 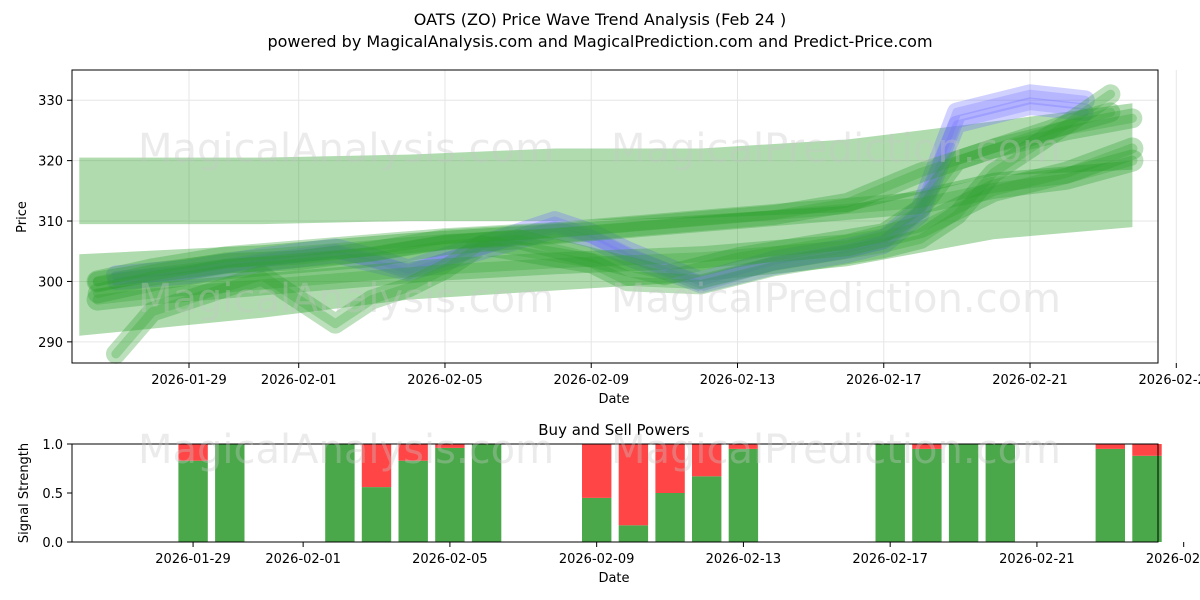 I want to click on watermark-mid-right: MagicalPrediction.com, so click(x=836, y=299).